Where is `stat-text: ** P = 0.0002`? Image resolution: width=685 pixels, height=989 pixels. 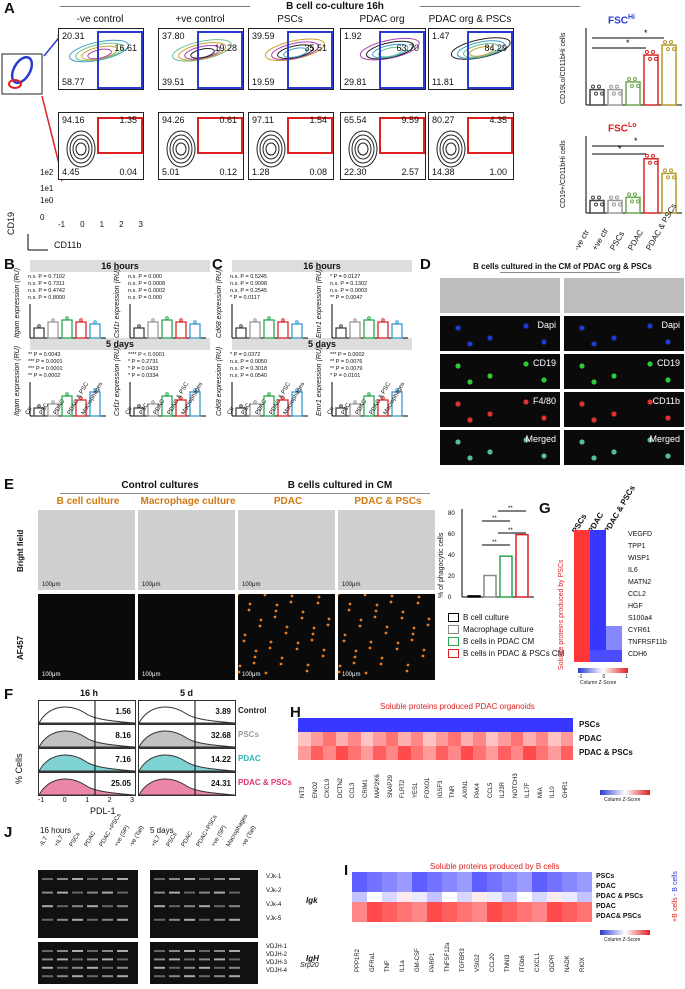
stat-text: ** P = 0.0002 is located at coordinates (44, 376).